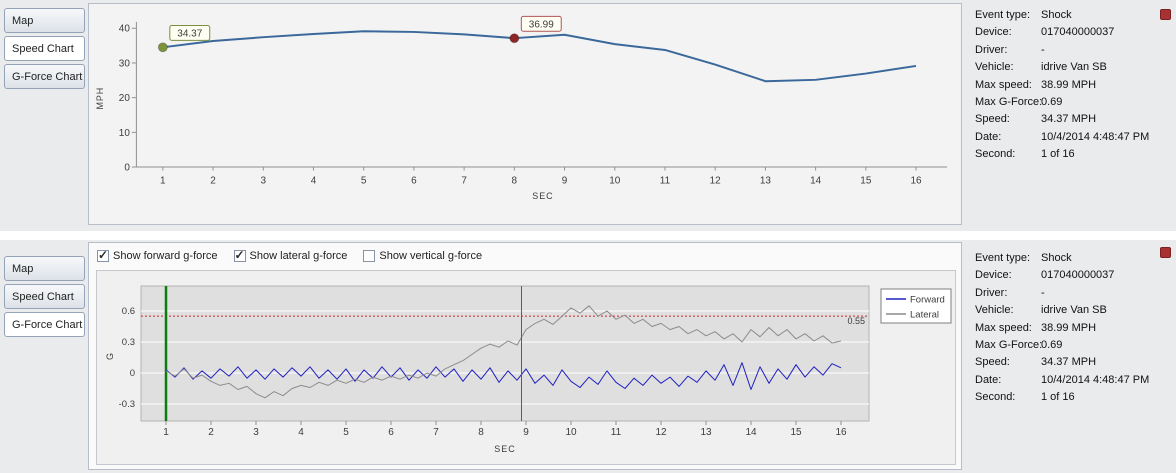  What do you see at coordinates (211, 432) in the screenshot?
I see `svg-text: 2` at bounding box center [211, 432].